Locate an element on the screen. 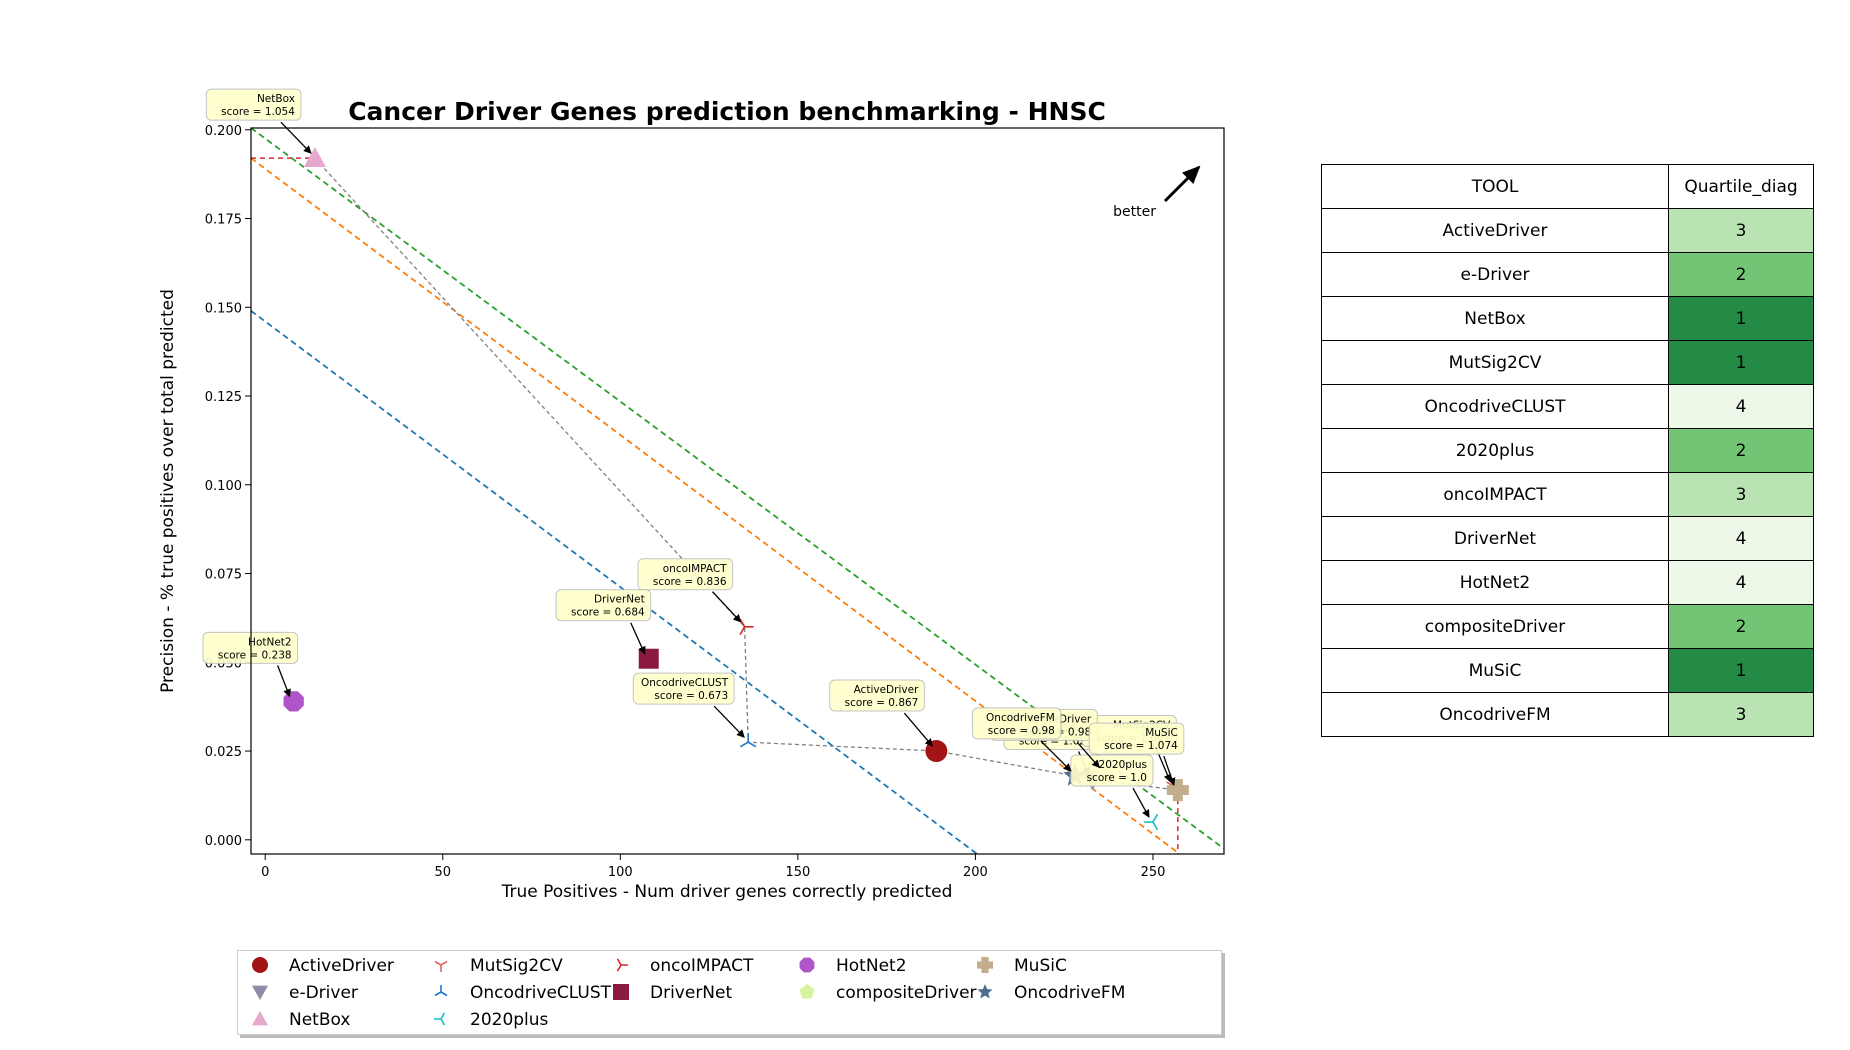 This screenshot has height=1050, width=1850. legend-item: MuSiC is located at coordinates (1022, 966).